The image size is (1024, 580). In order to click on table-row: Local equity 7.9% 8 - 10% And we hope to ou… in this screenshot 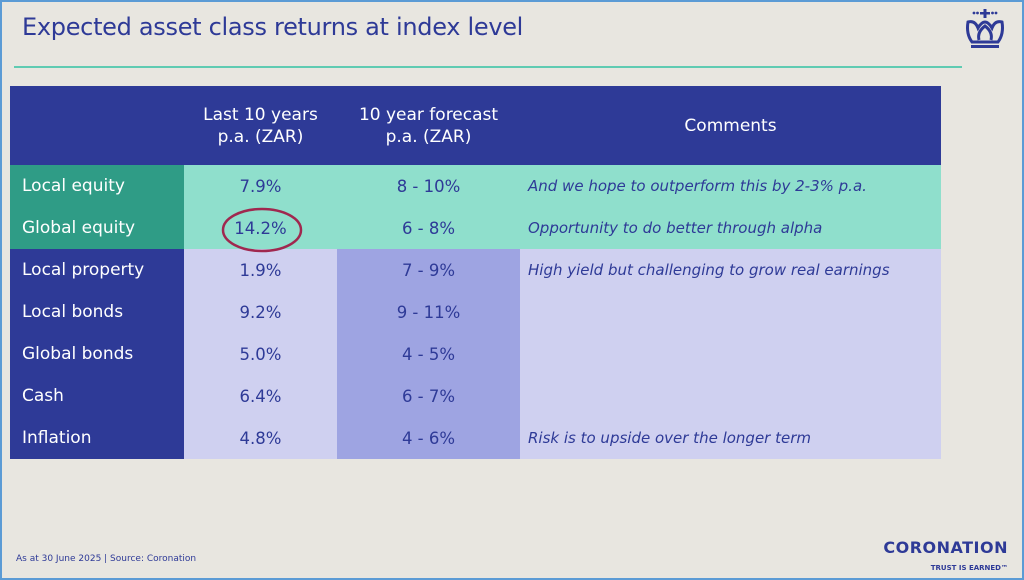, I will do `click(475, 186)`.